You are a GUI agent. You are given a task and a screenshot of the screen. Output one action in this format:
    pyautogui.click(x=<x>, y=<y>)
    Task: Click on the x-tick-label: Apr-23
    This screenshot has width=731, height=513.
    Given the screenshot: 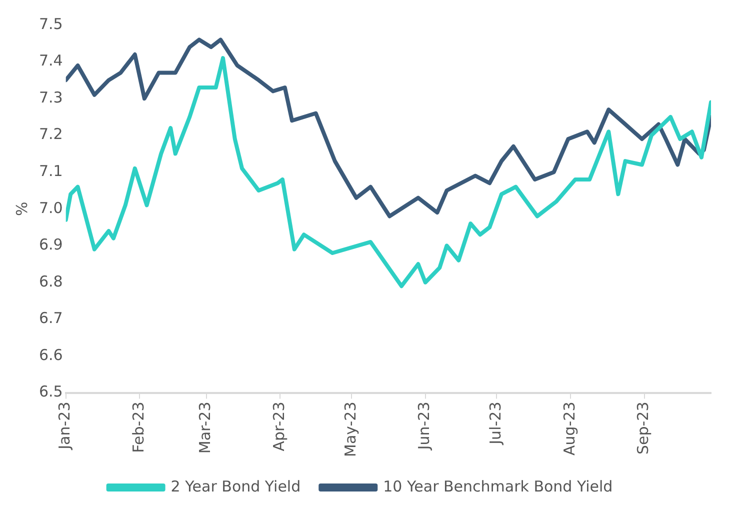 What is the action you would take?
    pyautogui.click(x=279, y=427)
    